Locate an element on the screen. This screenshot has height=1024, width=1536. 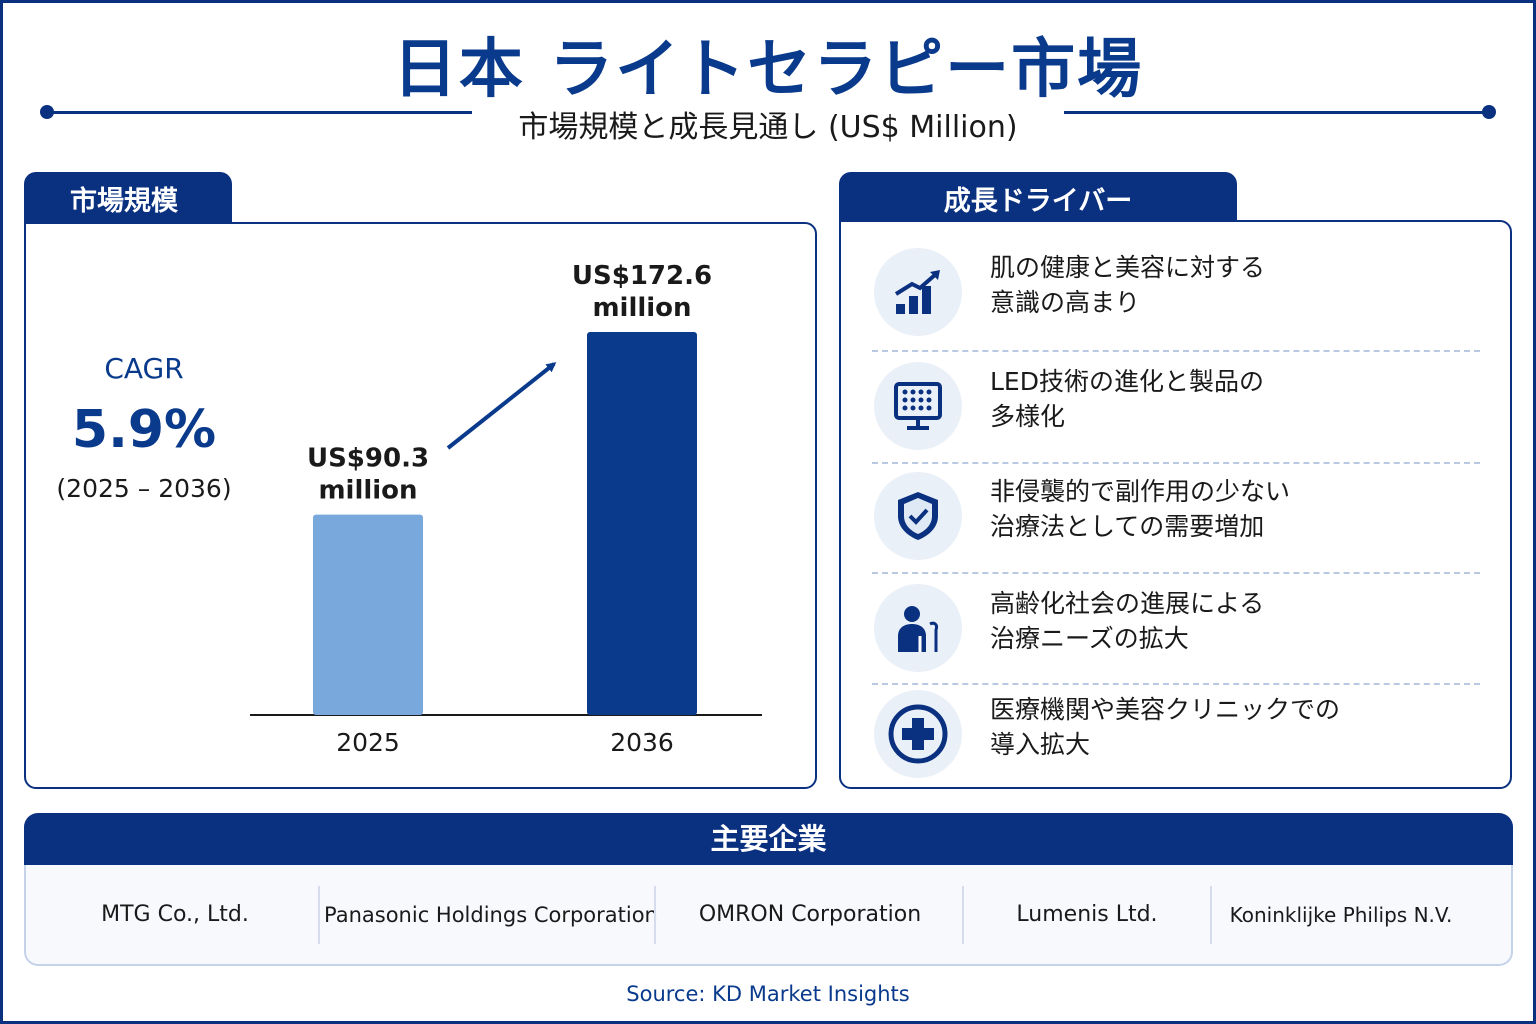
bar-2025 is located at coordinates (368, 614).